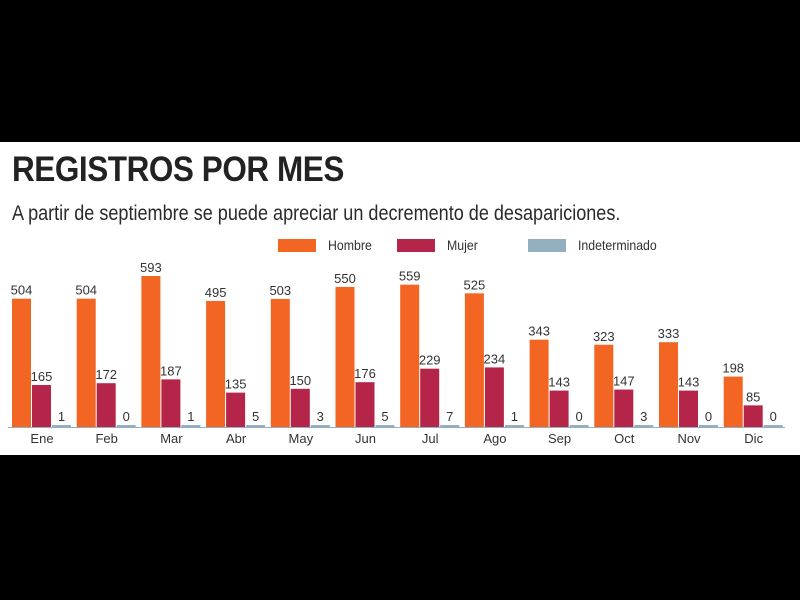  Describe the element at coordinates (708, 416) in the screenshot. I see `value-label-indeterminado-nov: 0` at that location.